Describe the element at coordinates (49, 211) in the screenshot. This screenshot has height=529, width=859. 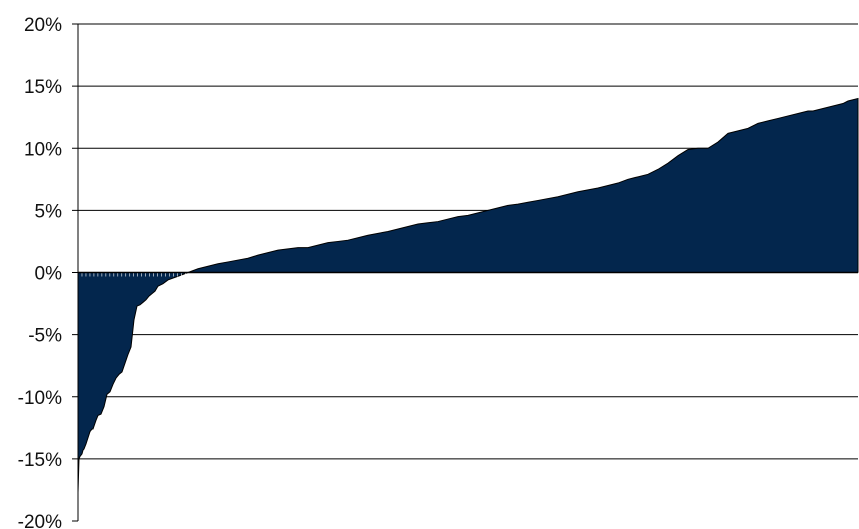
I see `y-tick-label: 5%` at that location.